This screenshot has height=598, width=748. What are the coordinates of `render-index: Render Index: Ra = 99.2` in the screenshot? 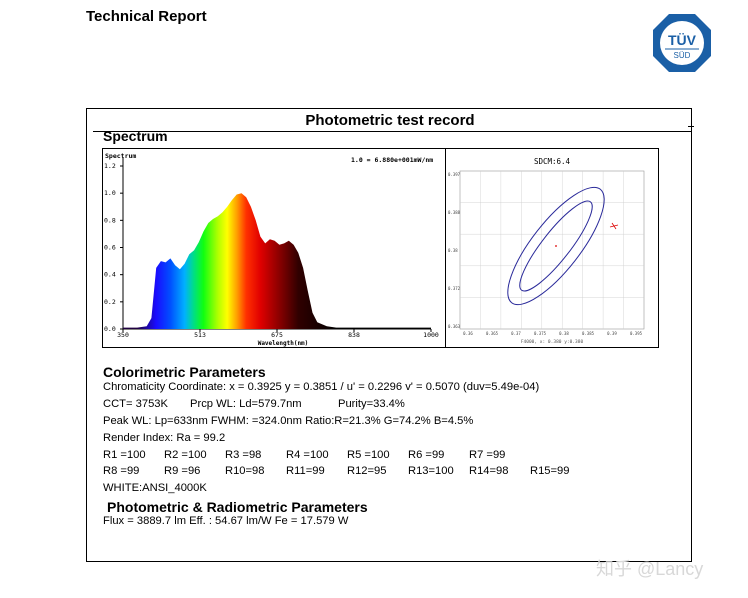 It's located at (164, 438).